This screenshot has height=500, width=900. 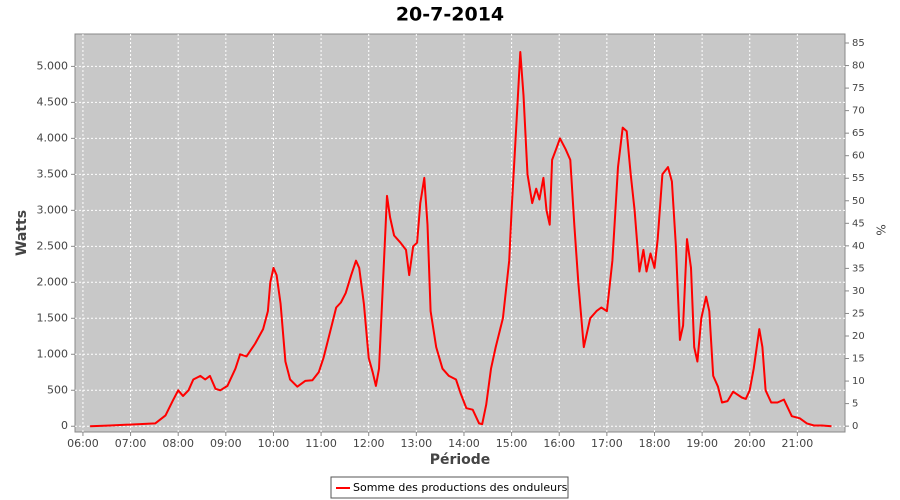 What do you see at coordinates (178, 443) in the screenshot?
I see `x-tick-label: 08:00` at bounding box center [178, 443].